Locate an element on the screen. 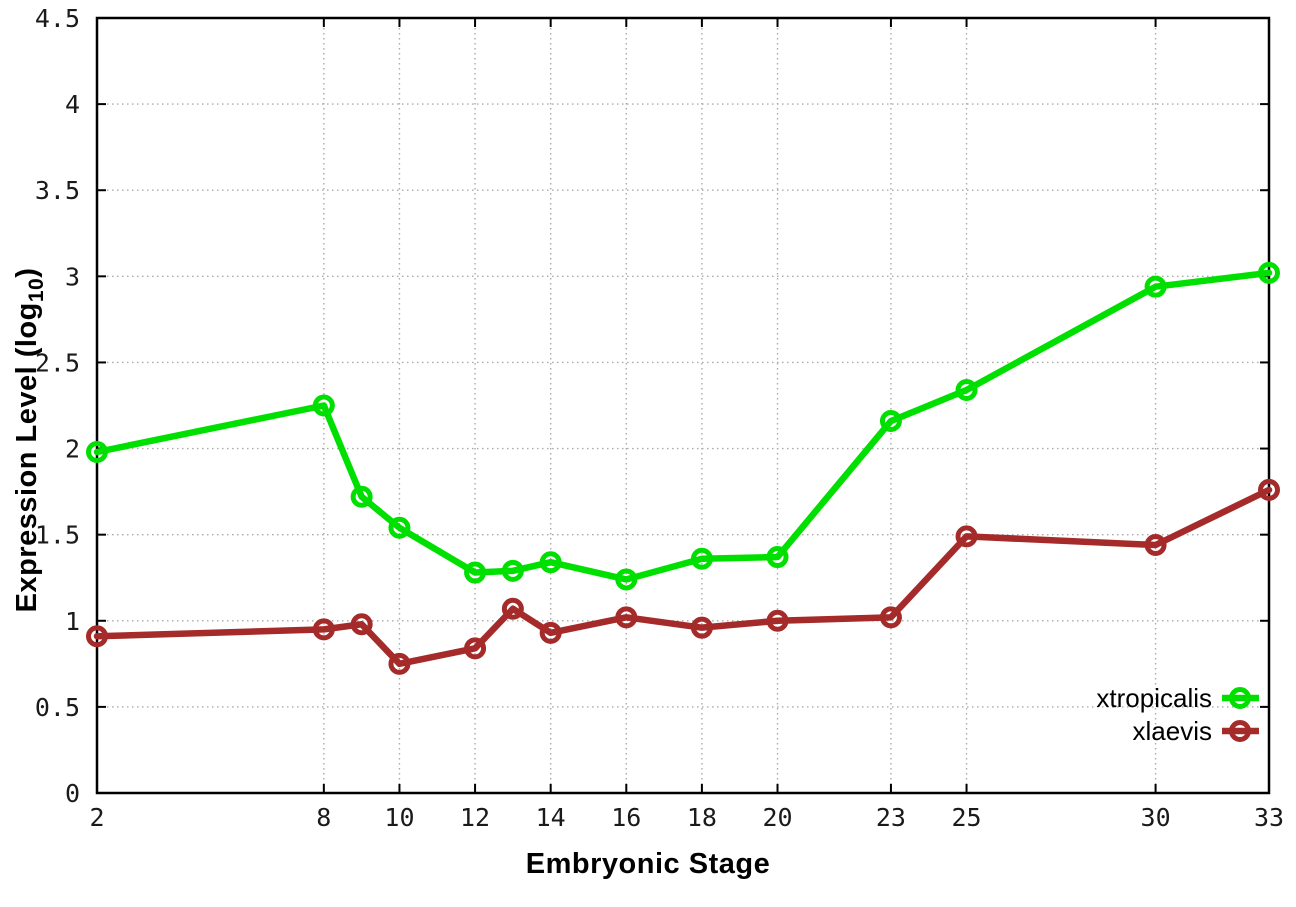  x-tick-label: 10 is located at coordinates (399, 817).